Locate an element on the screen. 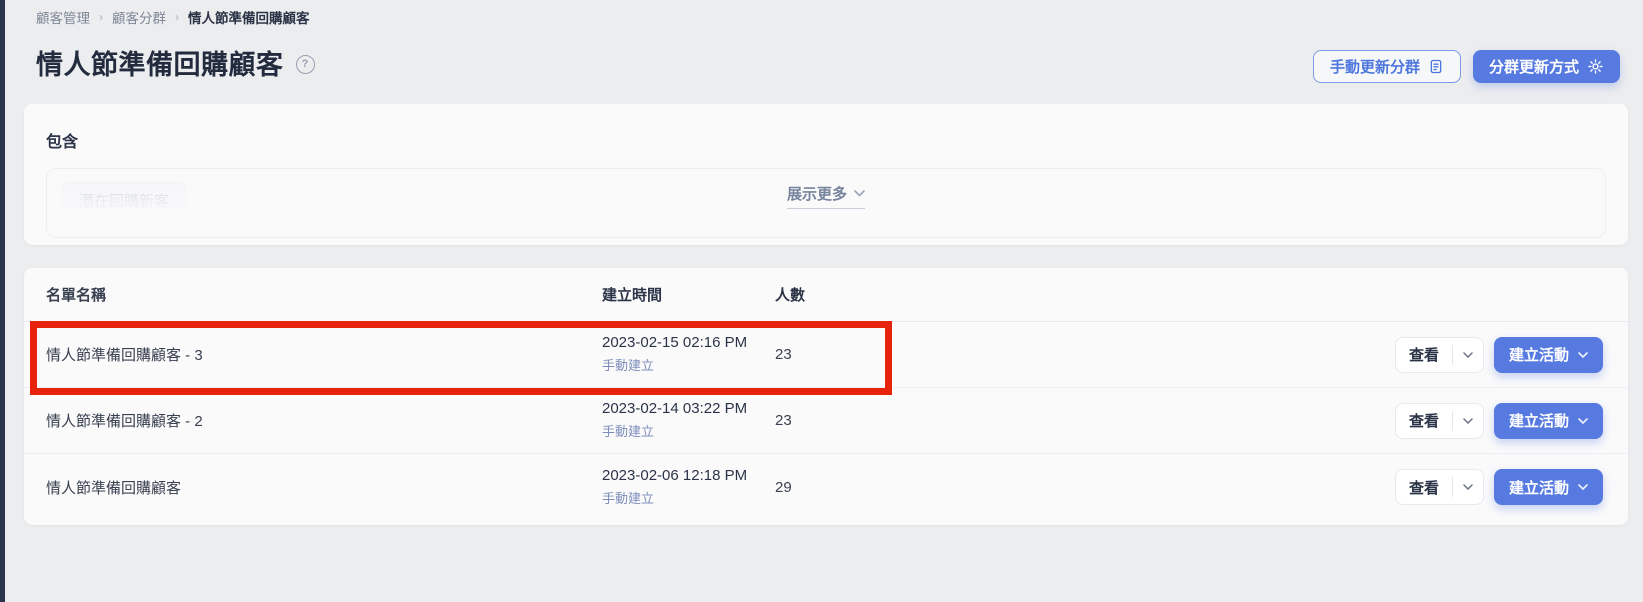 This screenshot has width=1643, height=602. breadcrumb: 顧客管理 › 顧客分群 › 情人節準備回購顧客 is located at coordinates (173, 17).